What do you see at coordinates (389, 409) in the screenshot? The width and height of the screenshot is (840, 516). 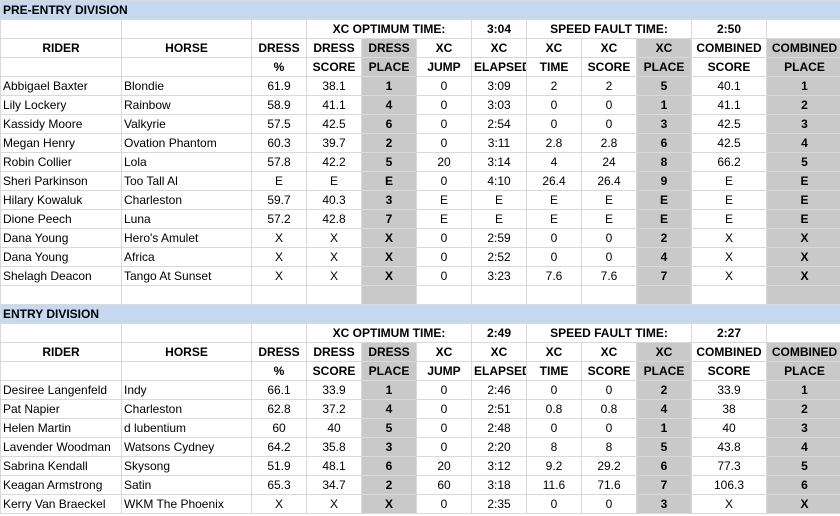 I see `dress-place-cell: 4` at bounding box center [389, 409].